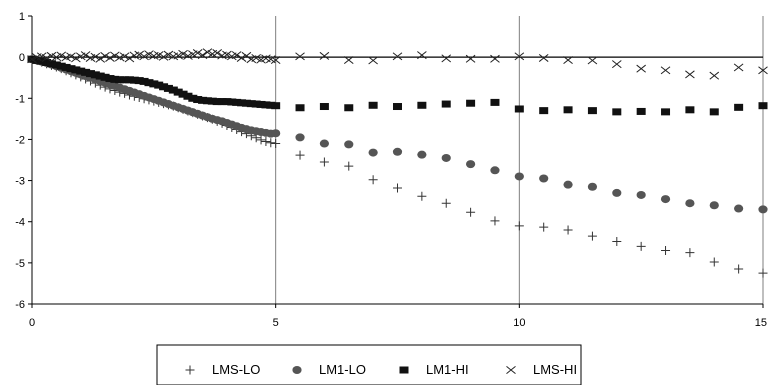 This screenshot has width=768, height=385. Describe the element at coordinates (404, 370) in the screenshot. I see `legend-marker-lm1-hi` at that location.